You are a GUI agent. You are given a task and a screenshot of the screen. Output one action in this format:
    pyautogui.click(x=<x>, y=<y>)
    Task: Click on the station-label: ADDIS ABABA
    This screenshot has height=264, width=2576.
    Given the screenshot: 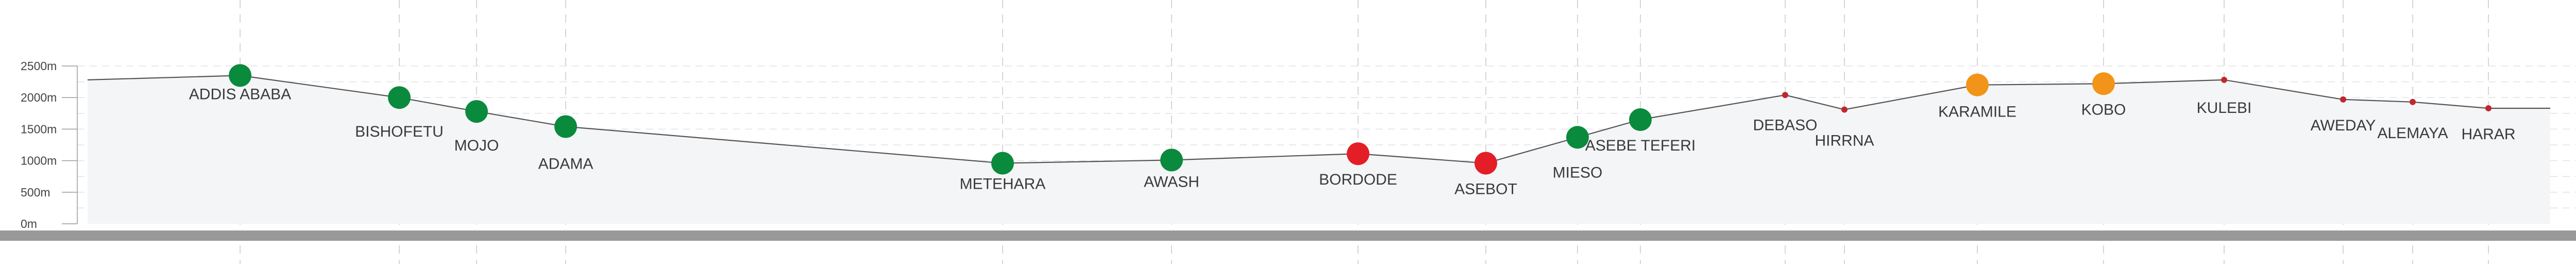 What is the action you would take?
    pyautogui.click(x=240, y=94)
    